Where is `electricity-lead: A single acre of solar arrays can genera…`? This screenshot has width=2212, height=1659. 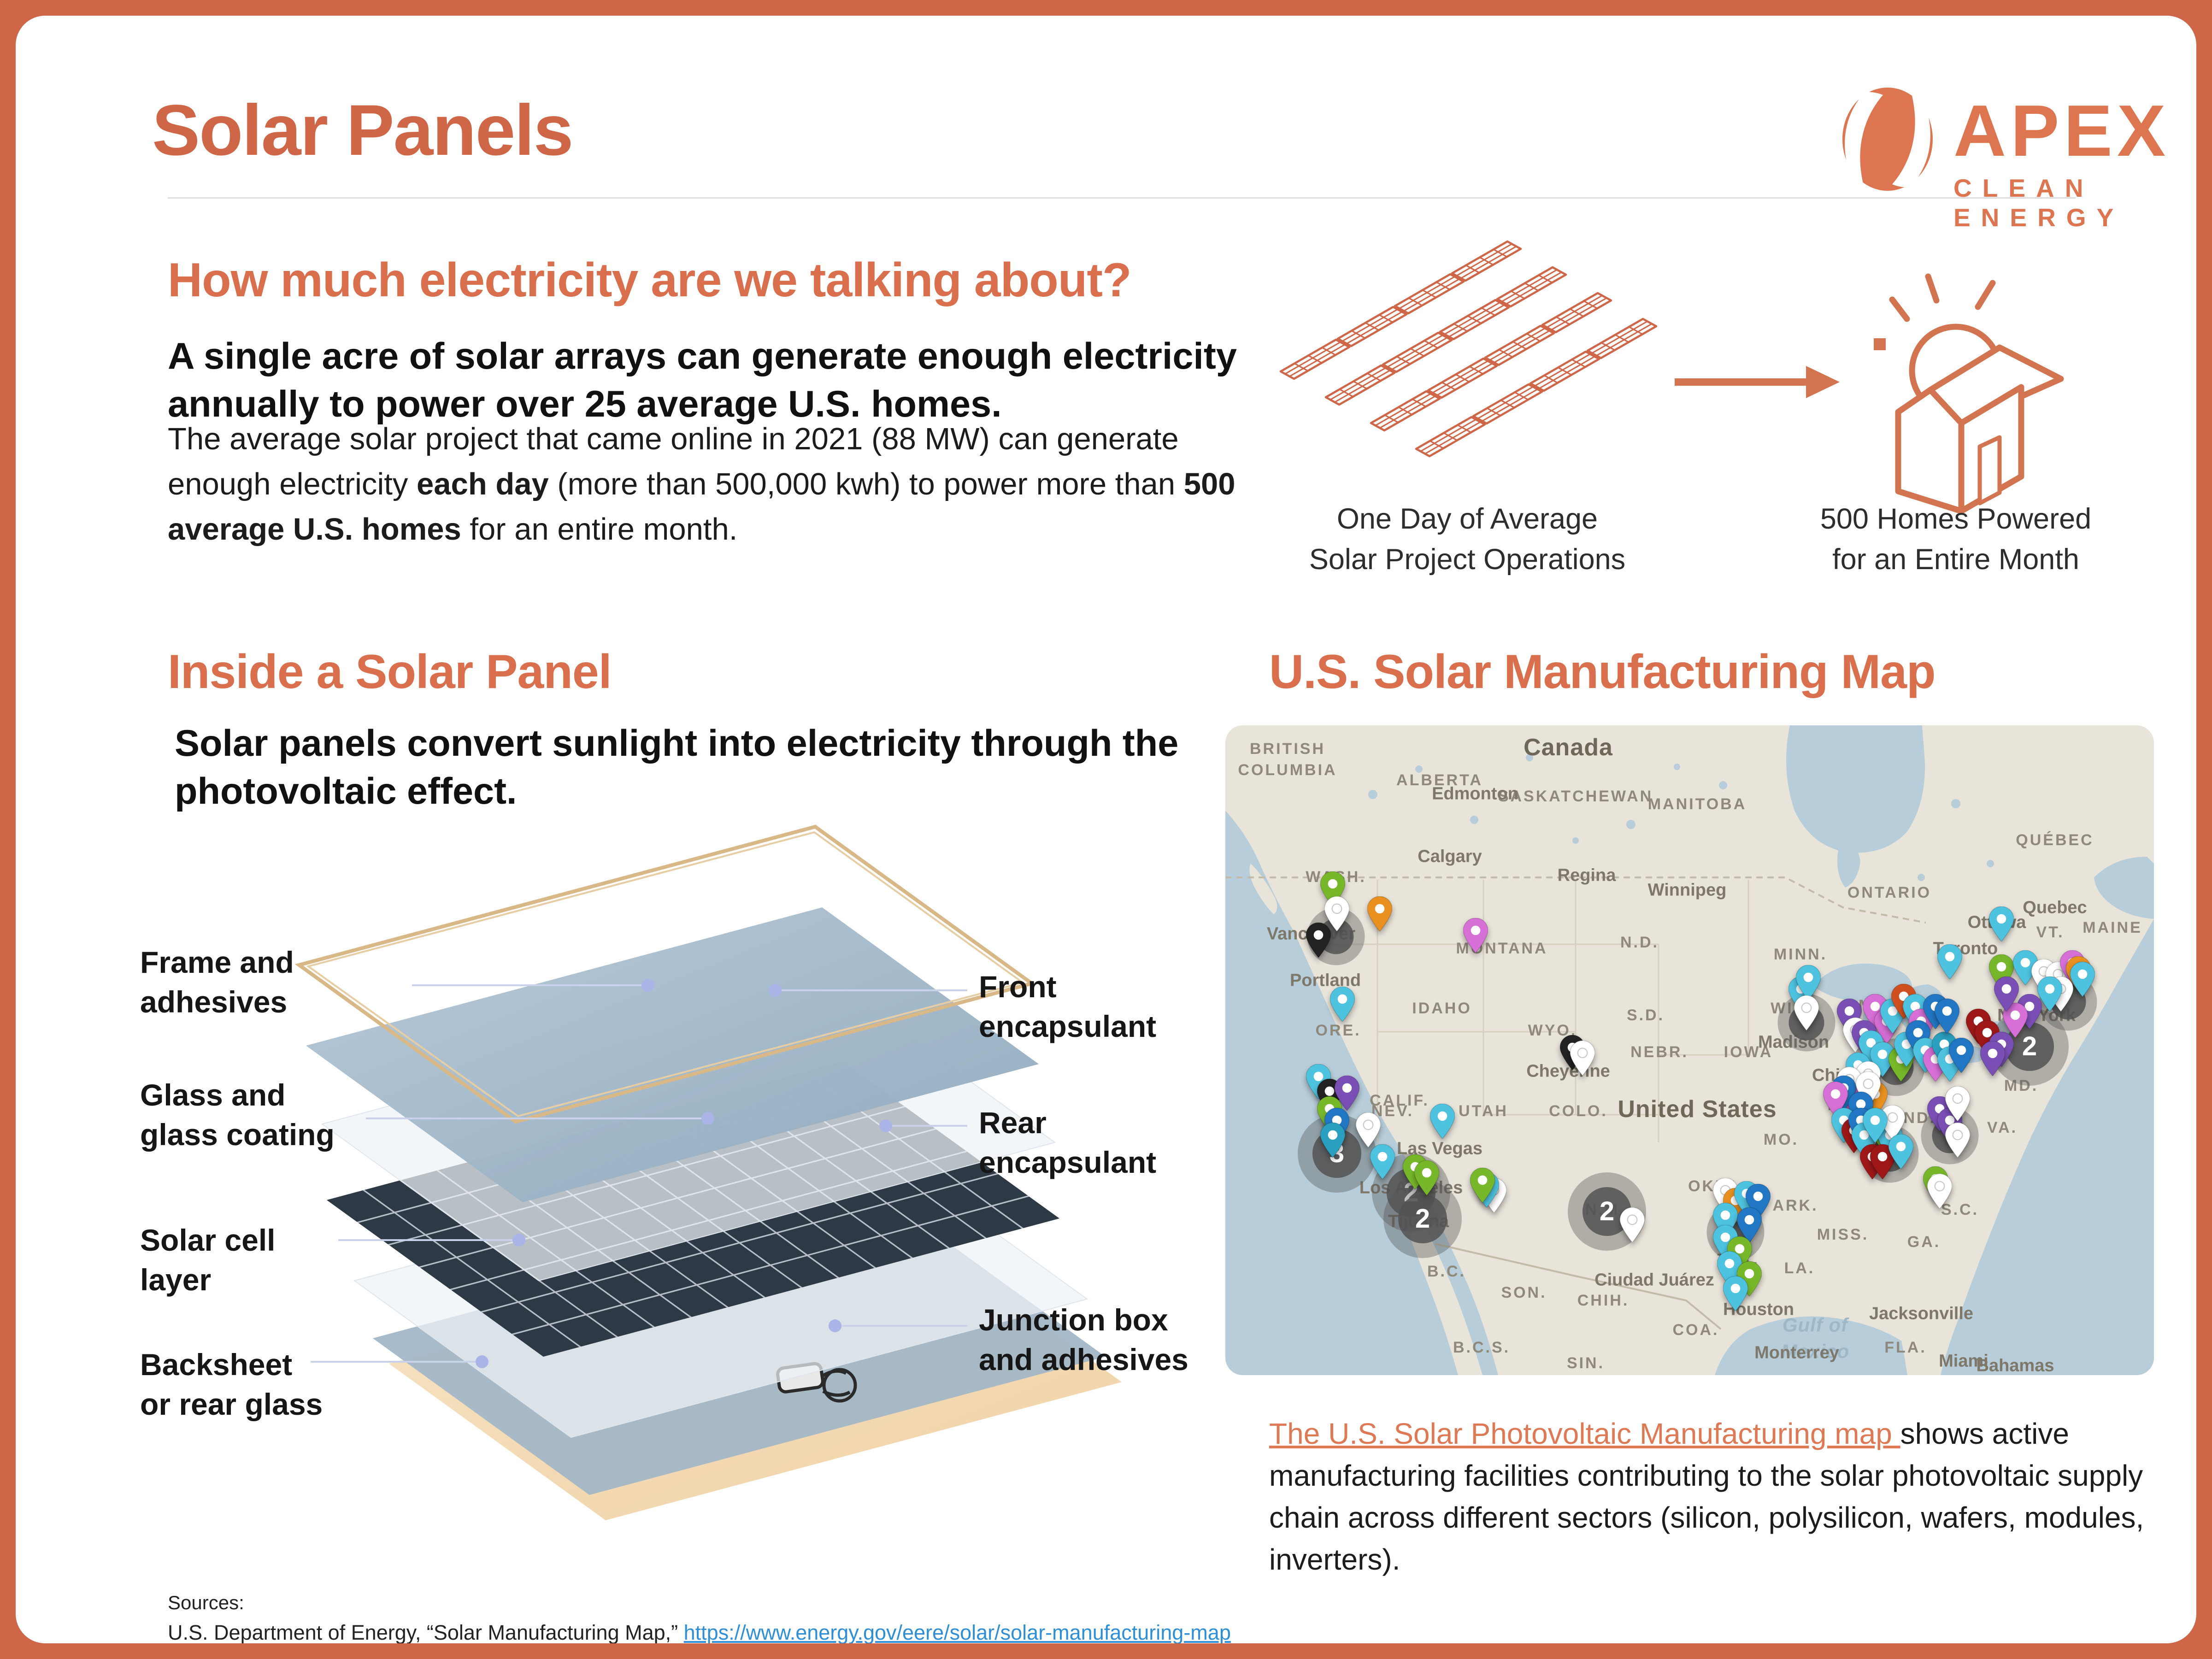
electricity-lead: A single acre of solar arrays can genera… is located at coordinates (702, 380).